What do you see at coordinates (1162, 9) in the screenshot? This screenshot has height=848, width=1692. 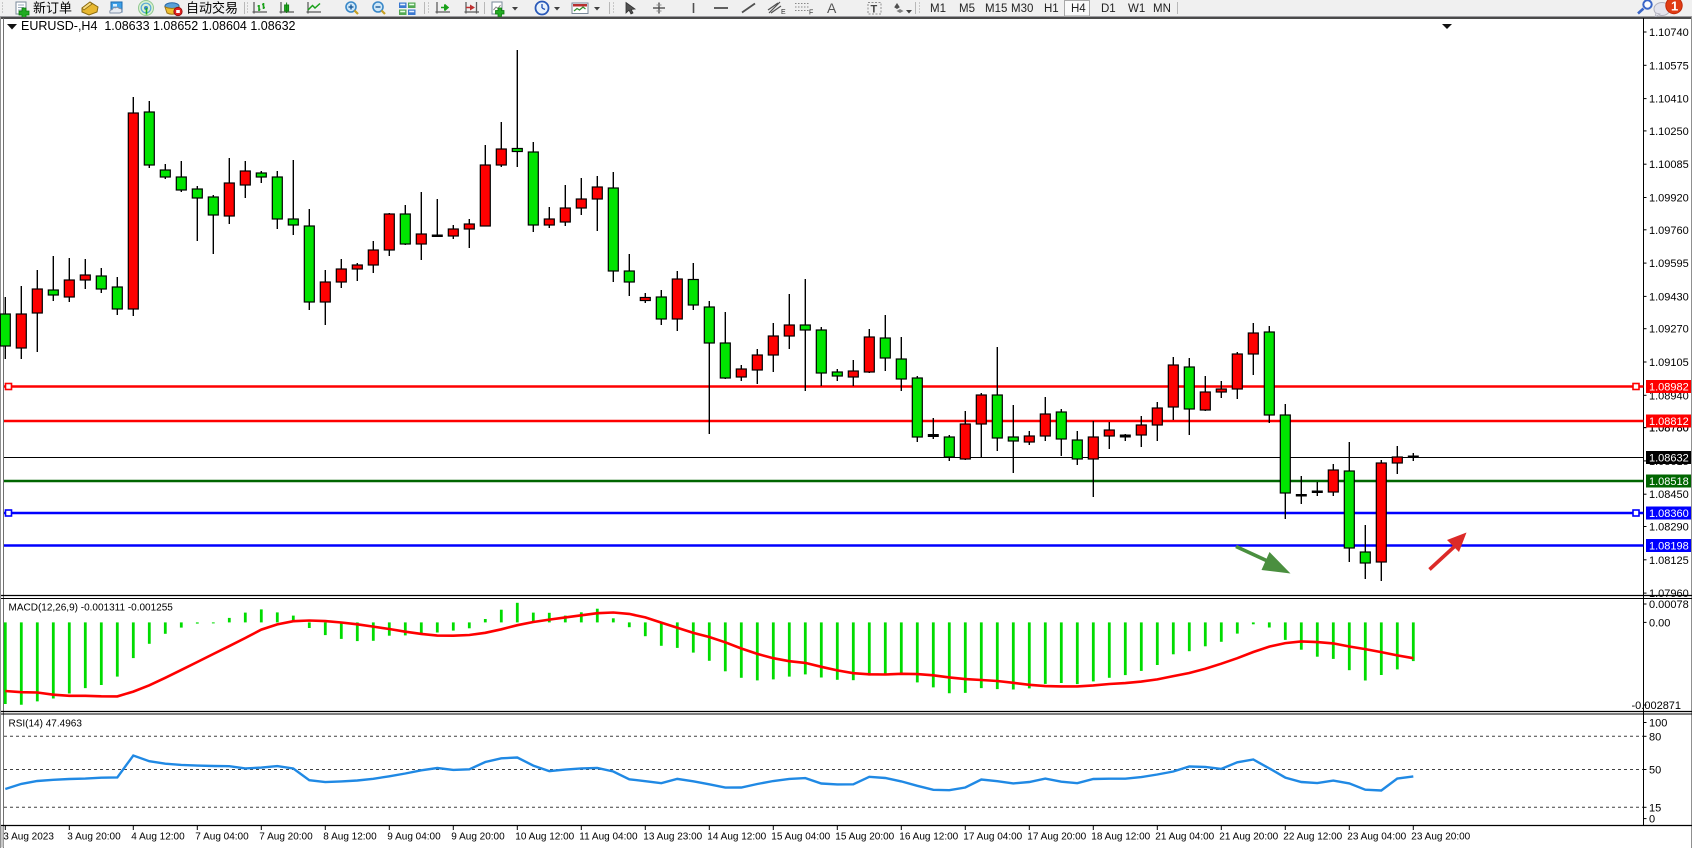 I see `svg-text: MN` at bounding box center [1162, 9].